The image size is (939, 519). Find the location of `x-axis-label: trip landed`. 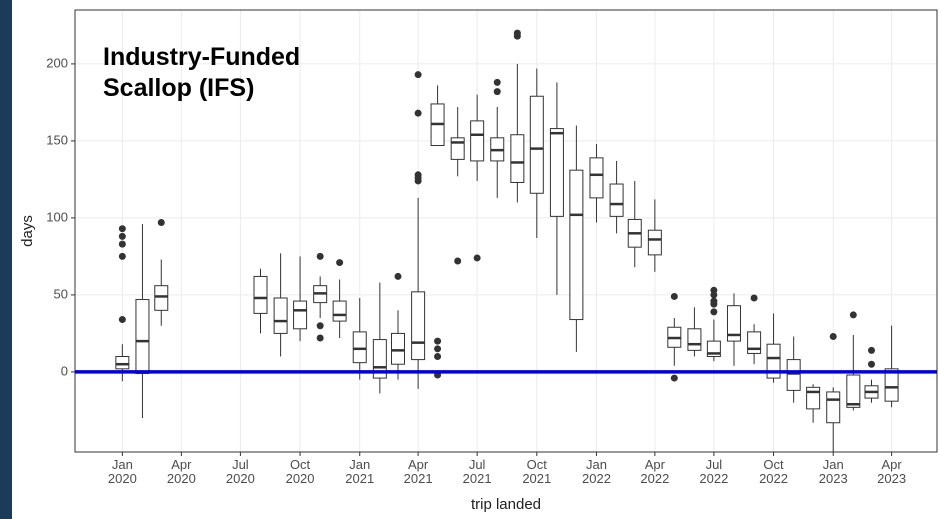

x-axis-label: trip landed is located at coordinates (506, 504).